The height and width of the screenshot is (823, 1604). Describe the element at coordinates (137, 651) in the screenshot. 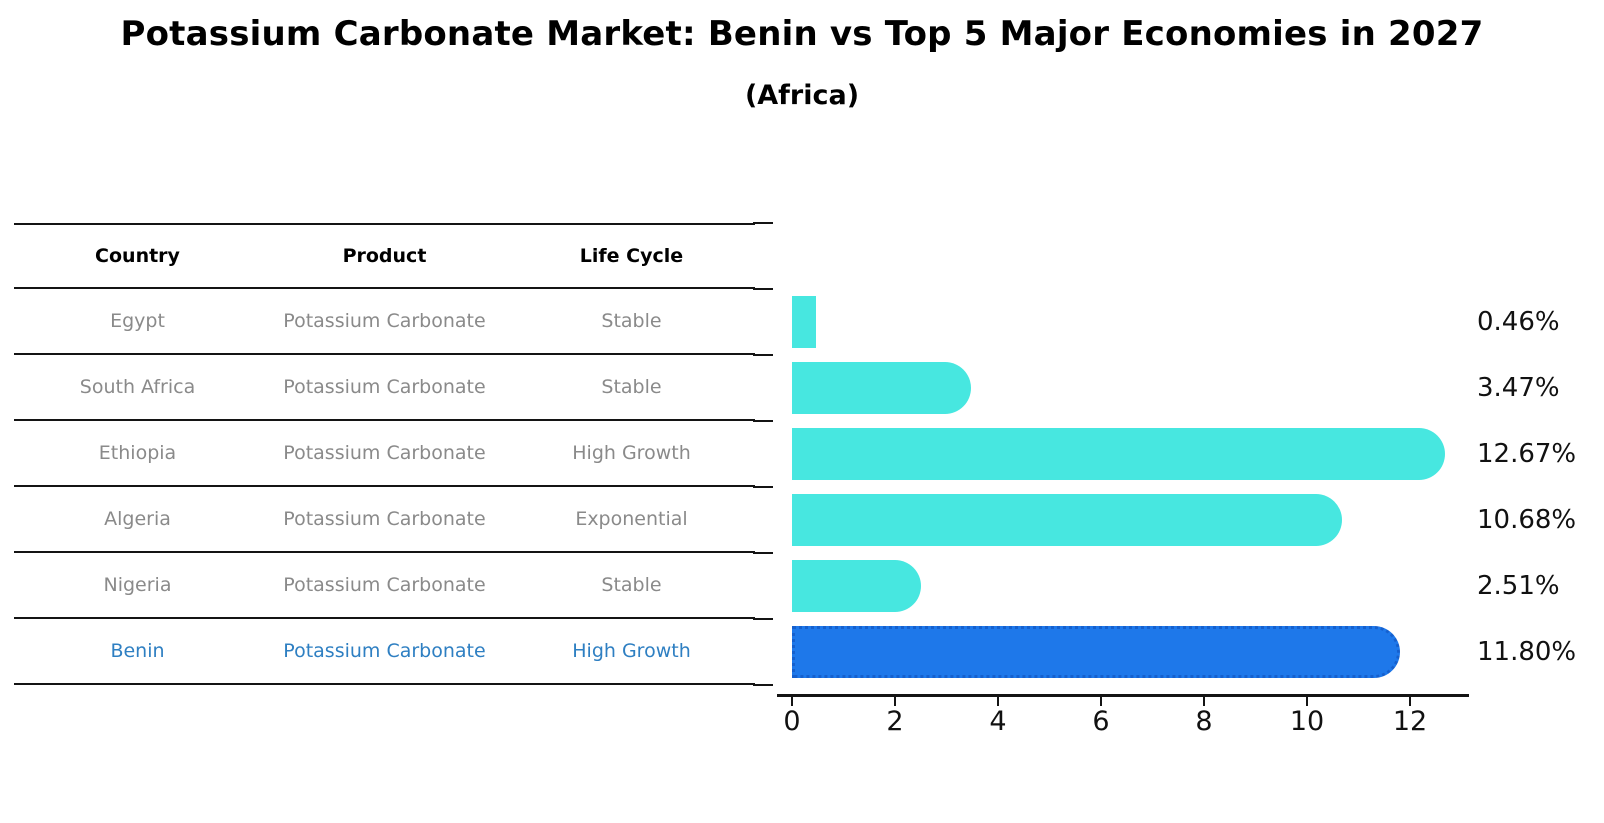

I see `cell-country: Benin` at that location.